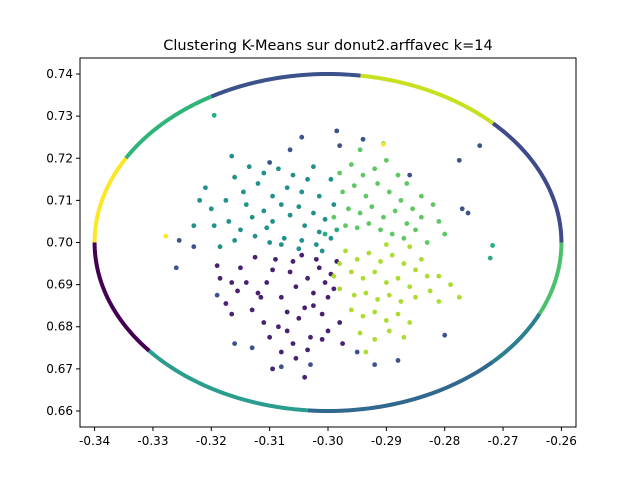 This screenshot has width=640, height=480. Describe the element at coordinates (152, 441) in the screenshot. I see `x-tick-label: -0.33` at that location.